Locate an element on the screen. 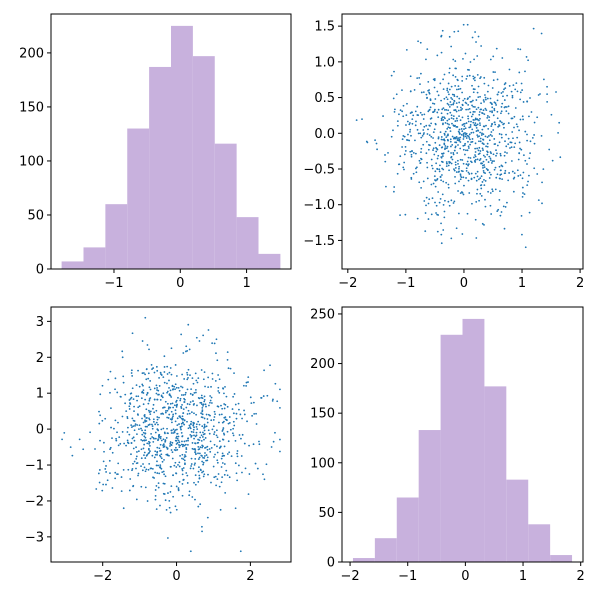 The width and height of the screenshot is (600, 600). histogram-bar is located at coordinates (561, 558).